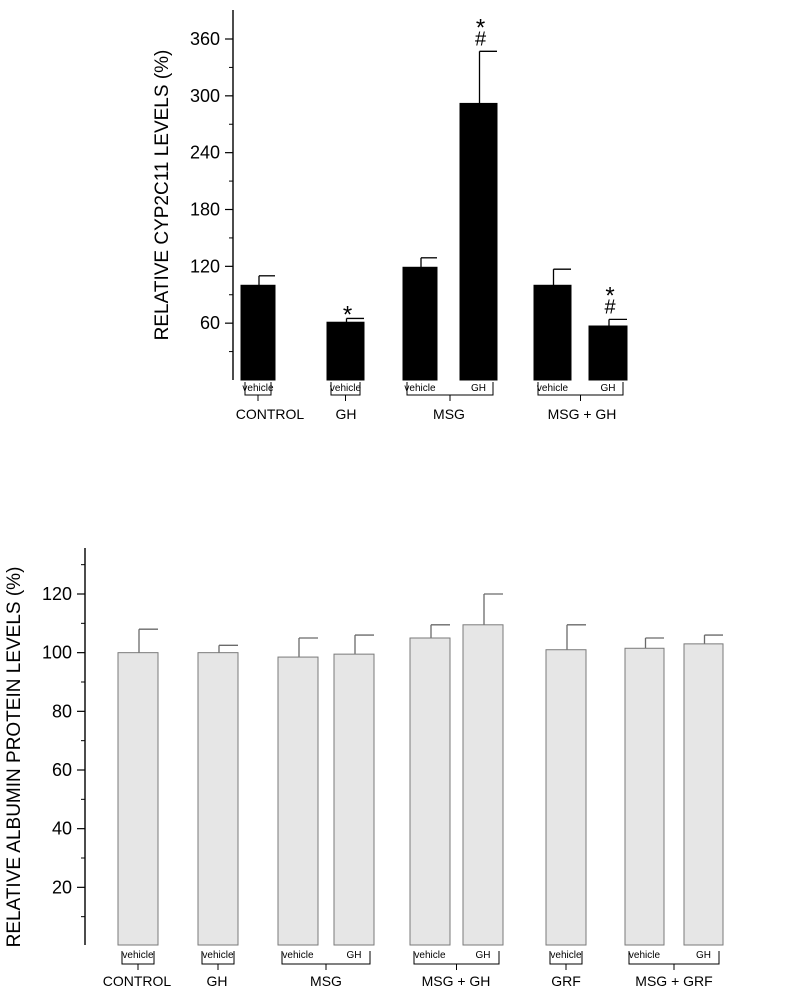 Image resolution: width=800 pixels, height=997 pixels. I want to click on y-tick-label: 300, so click(205, 96).